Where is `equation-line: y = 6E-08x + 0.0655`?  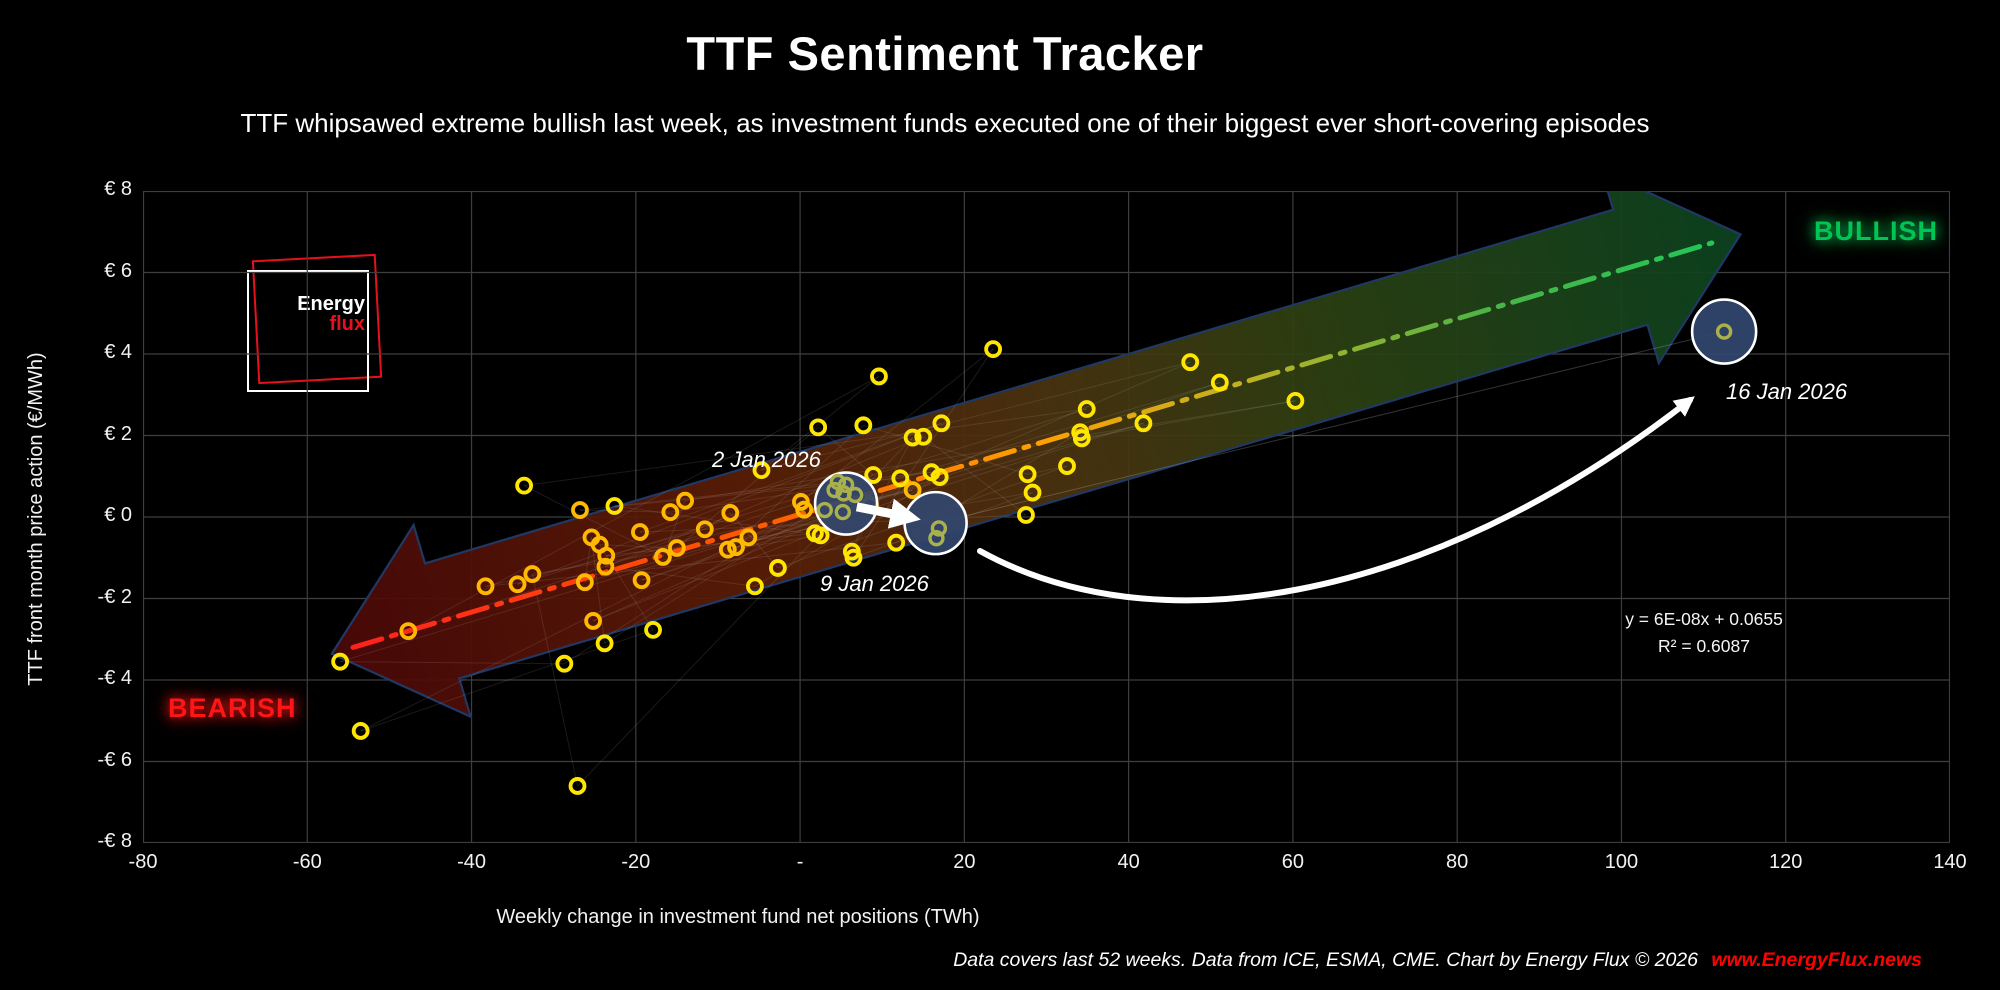
equation-line: y = 6E-08x + 0.0655 is located at coordinates (1704, 619).